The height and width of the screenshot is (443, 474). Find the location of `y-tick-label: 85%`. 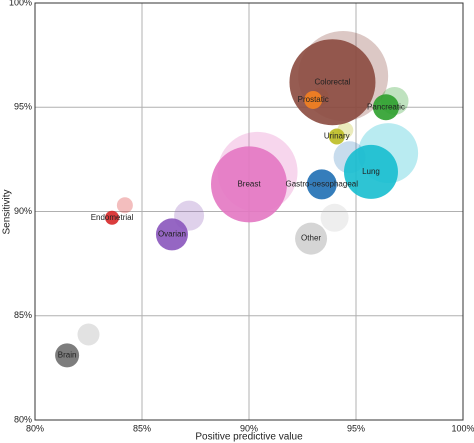

y-tick-label: 85% is located at coordinates (23, 315).